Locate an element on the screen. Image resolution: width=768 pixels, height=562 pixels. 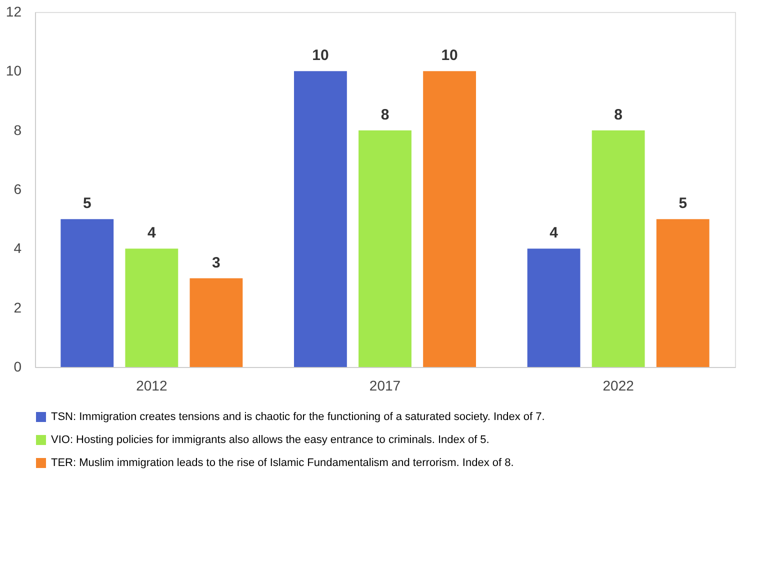
legend-label: TER: Muslim immigration leads to the rise of Islamic Fundamentalism and terrorism. Index of 8. is located at coordinates (282, 463).